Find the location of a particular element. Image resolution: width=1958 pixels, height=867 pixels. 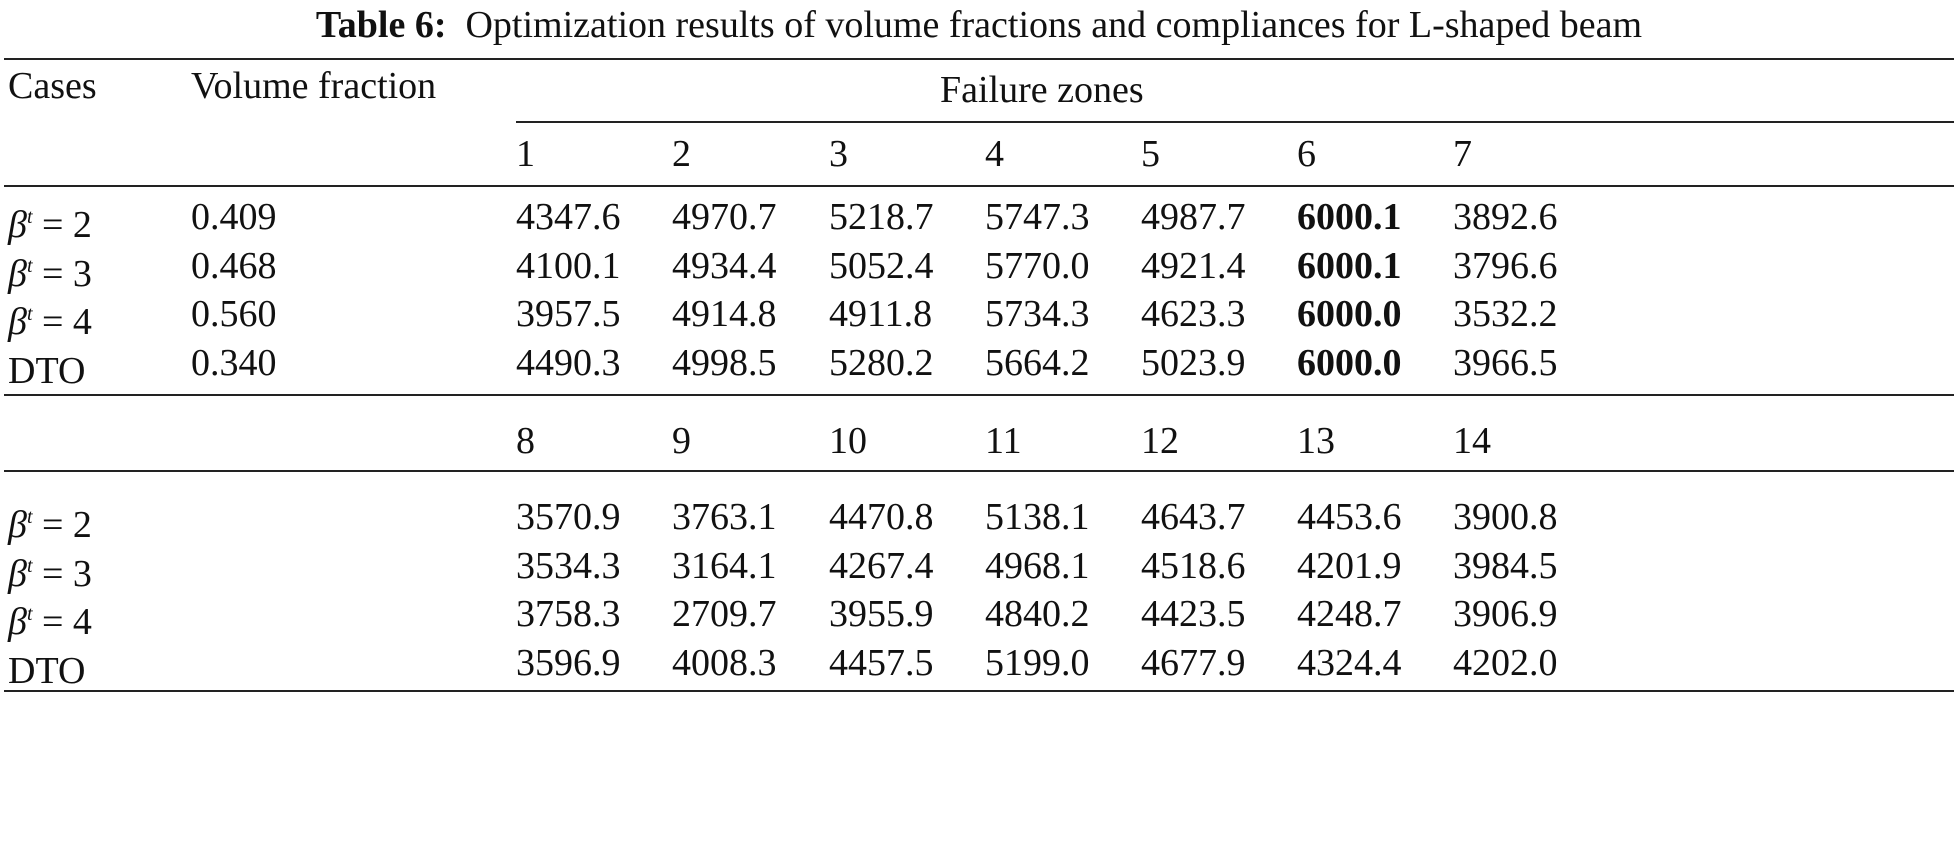

compliance-cell: 4987.7 is located at coordinates (1193, 217).